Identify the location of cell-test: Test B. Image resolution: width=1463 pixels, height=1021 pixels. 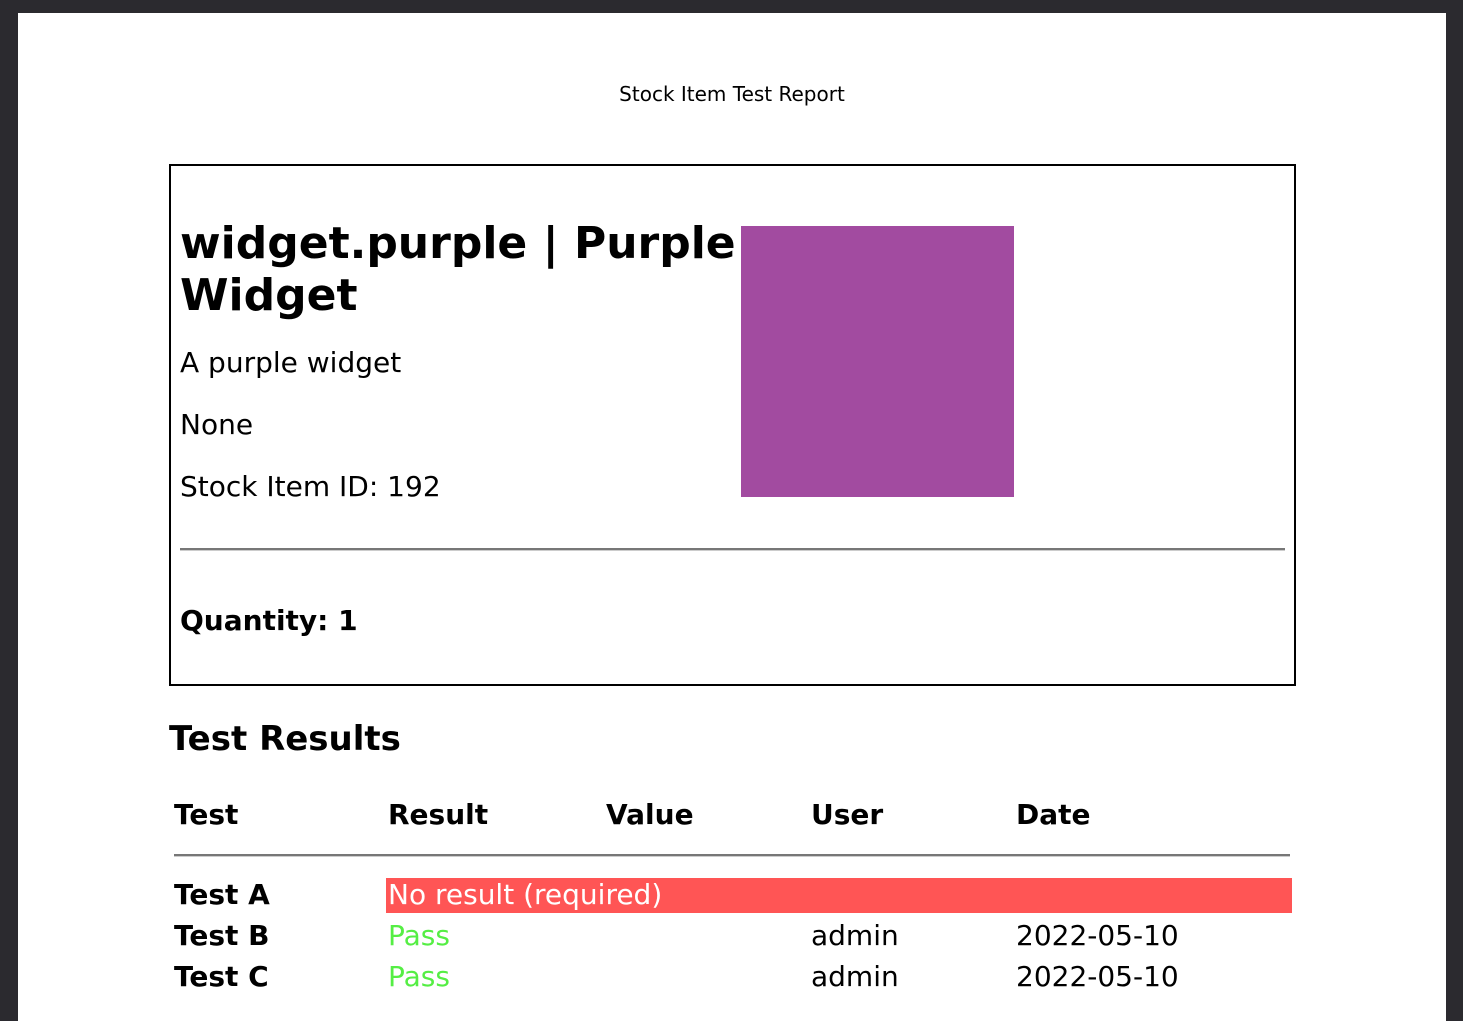
(222, 935).